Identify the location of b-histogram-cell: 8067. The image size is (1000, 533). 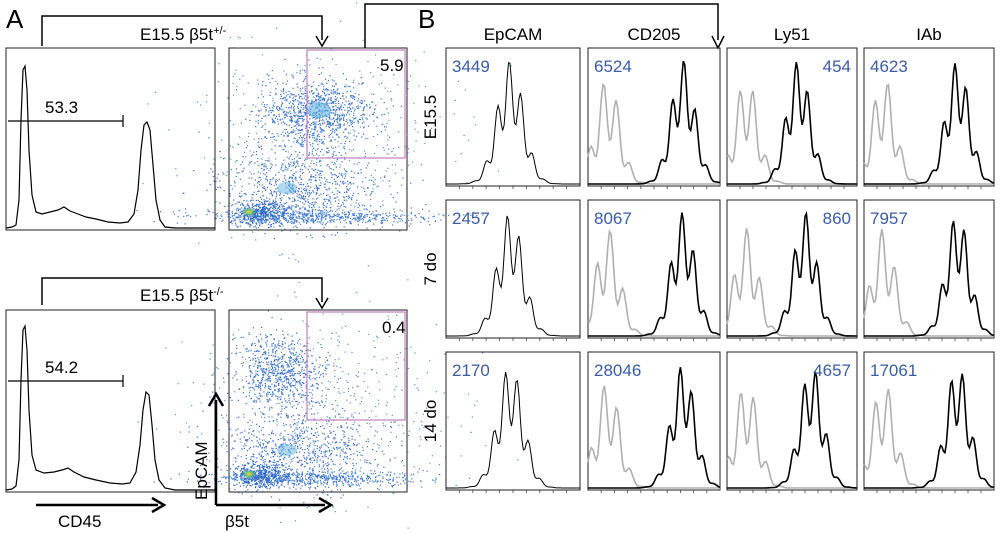
(654, 270).